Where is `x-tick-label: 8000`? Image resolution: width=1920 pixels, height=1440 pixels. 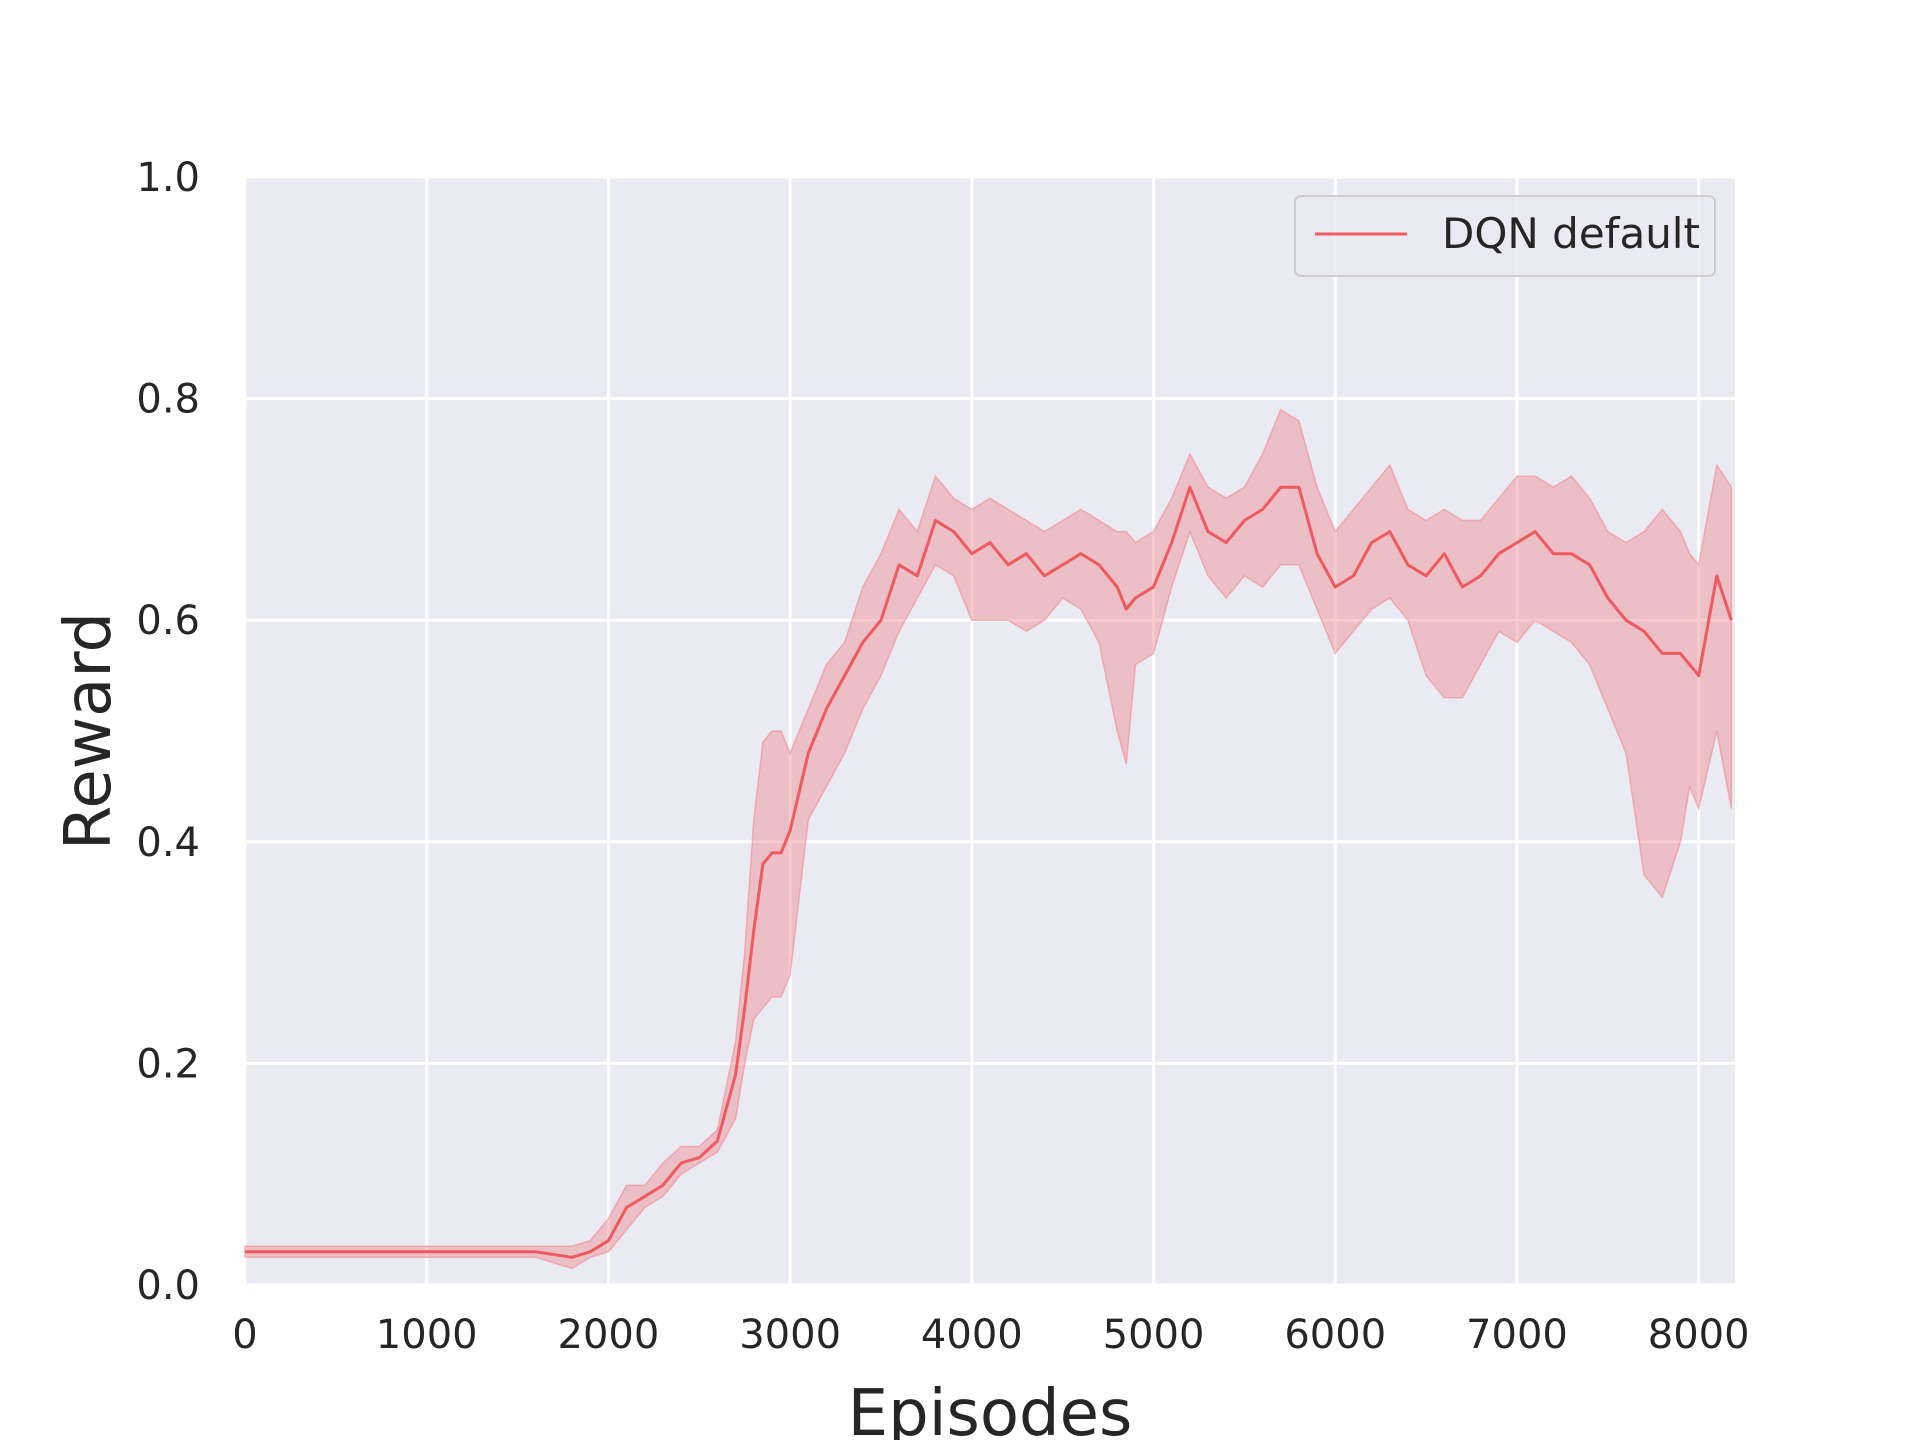 x-tick-label: 8000 is located at coordinates (1699, 1335).